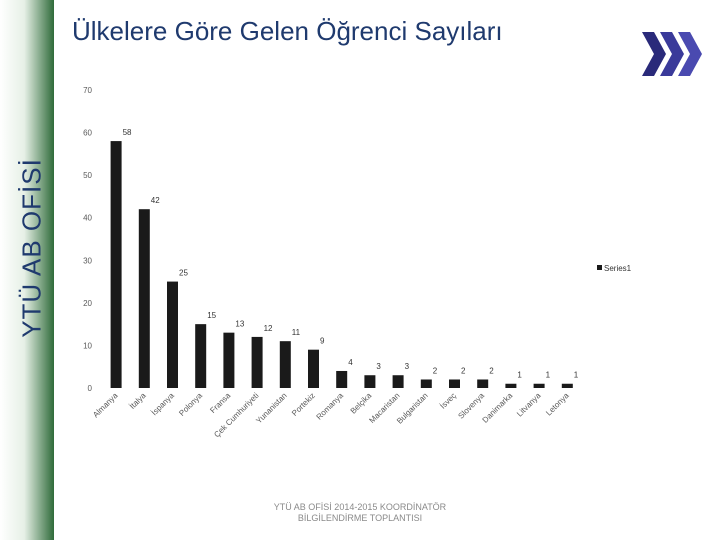  Describe the element at coordinates (360, 518) in the screenshot. I see `footer-line-2: BİLGİLENDİRME TOPLANTISI` at that location.